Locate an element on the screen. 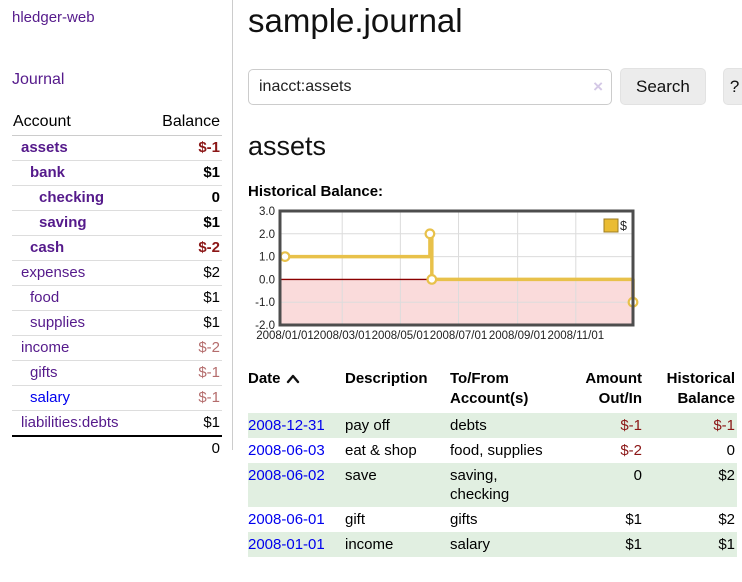 This screenshot has height=582, width=742. transaction-description: pay off is located at coordinates (367, 425).